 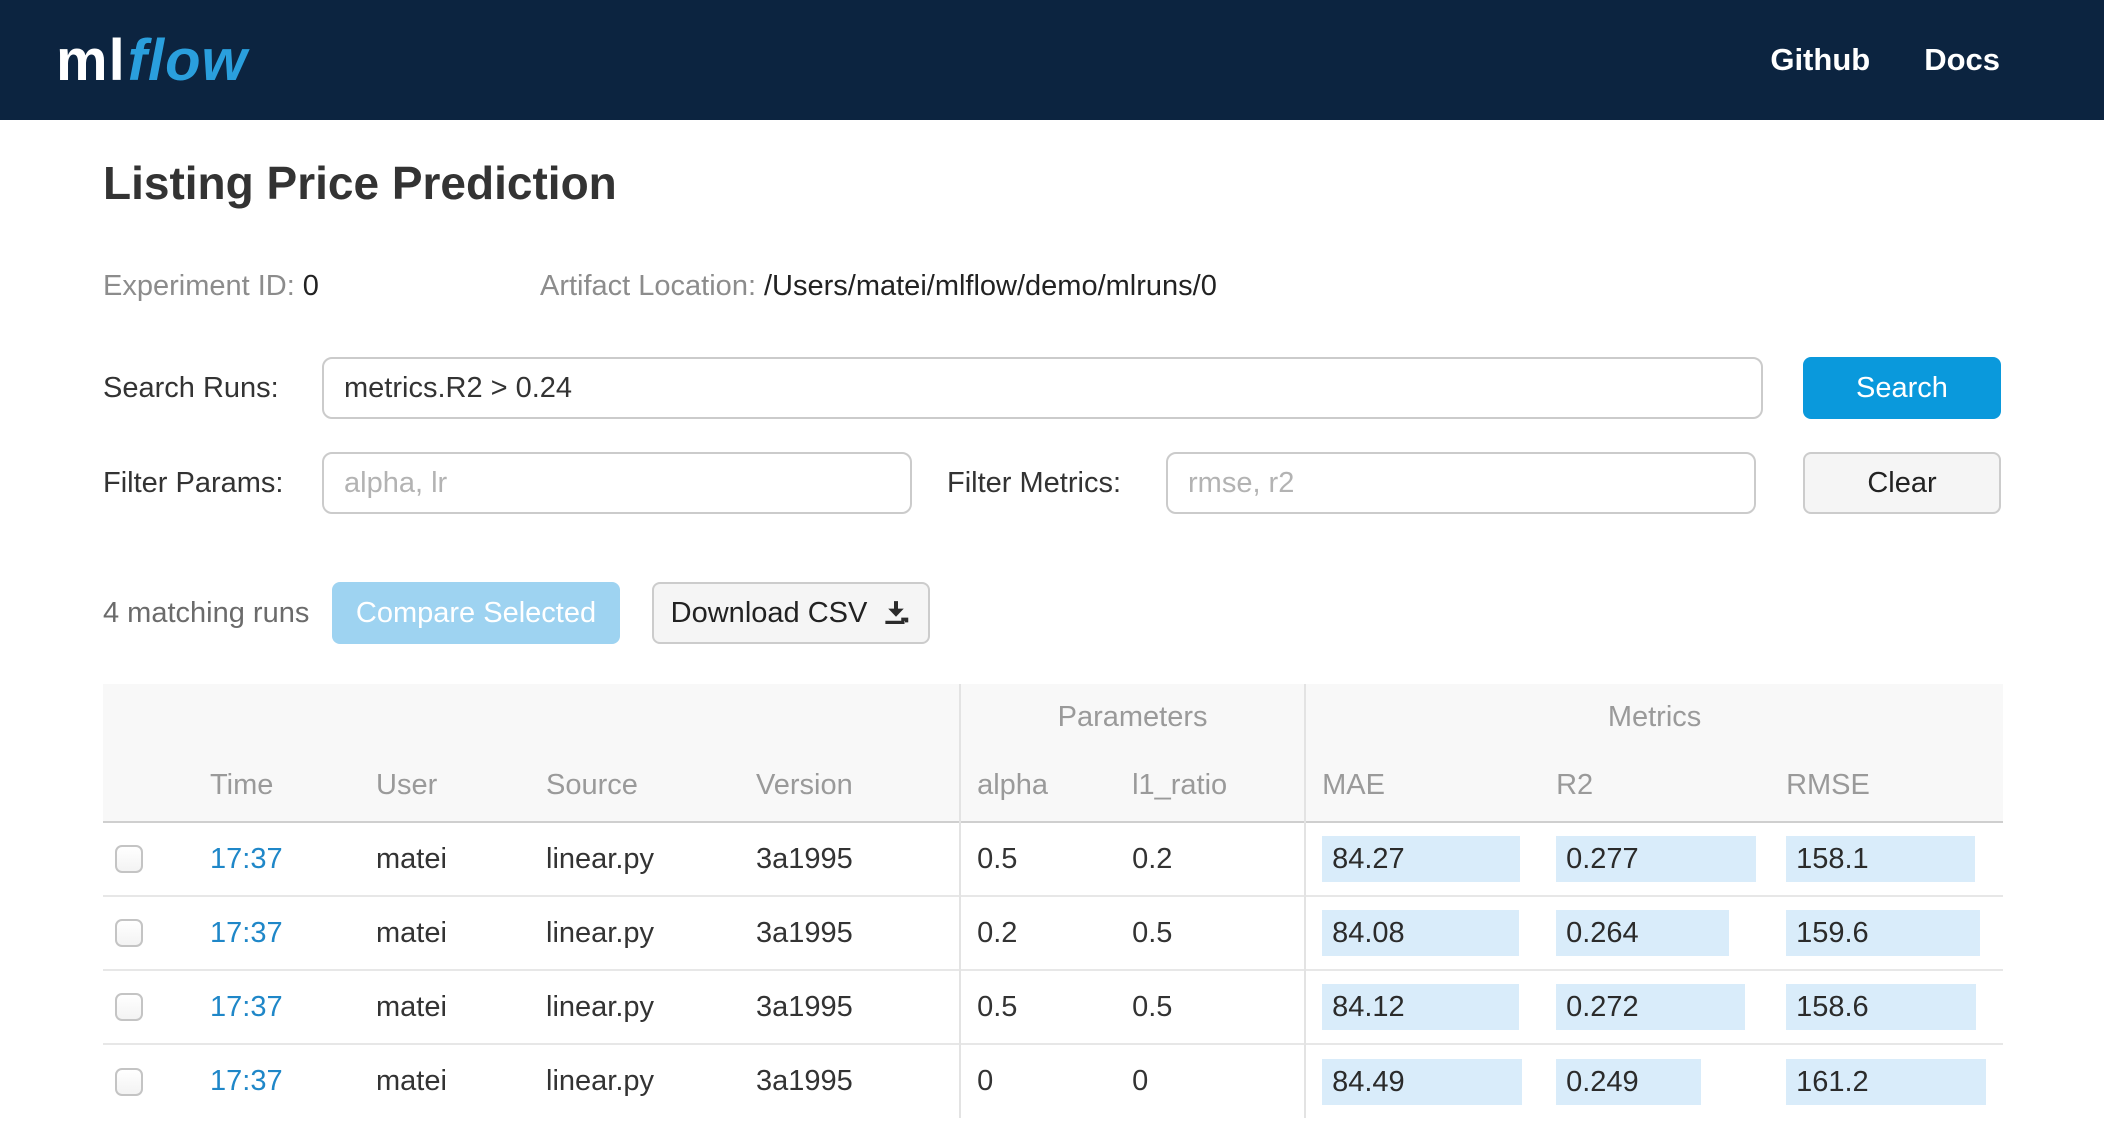 I want to click on column-header-rmse: RMSE, so click(x=1828, y=785).